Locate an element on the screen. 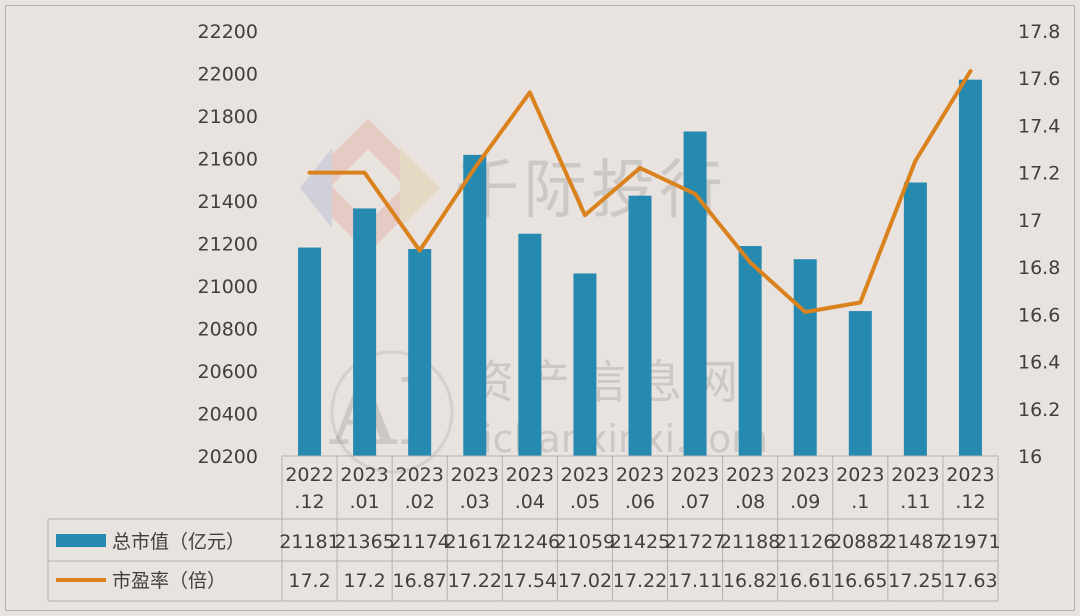 Image resolution: width=1080 pixels, height=616 pixels. table-cell-line-value: 16.82 is located at coordinates (750, 581).